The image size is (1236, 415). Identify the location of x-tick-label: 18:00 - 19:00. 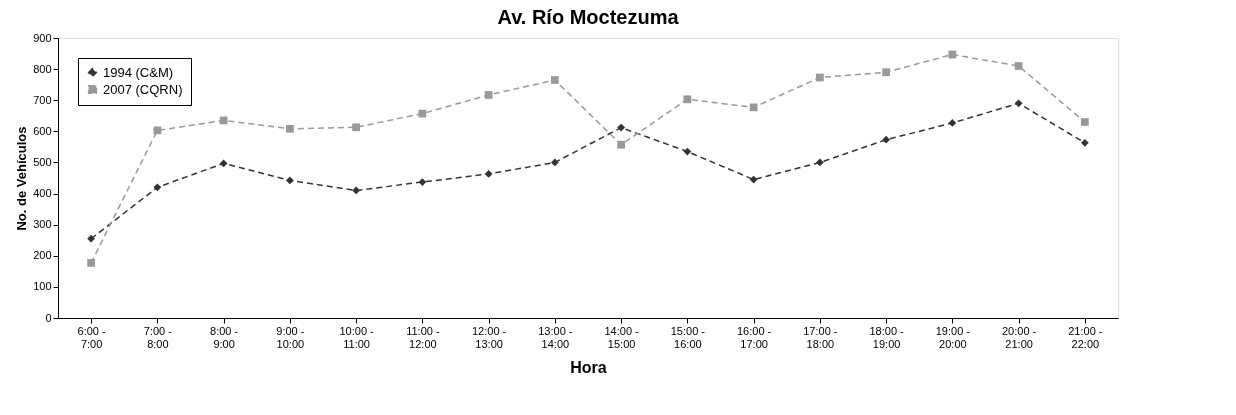
(887, 337).